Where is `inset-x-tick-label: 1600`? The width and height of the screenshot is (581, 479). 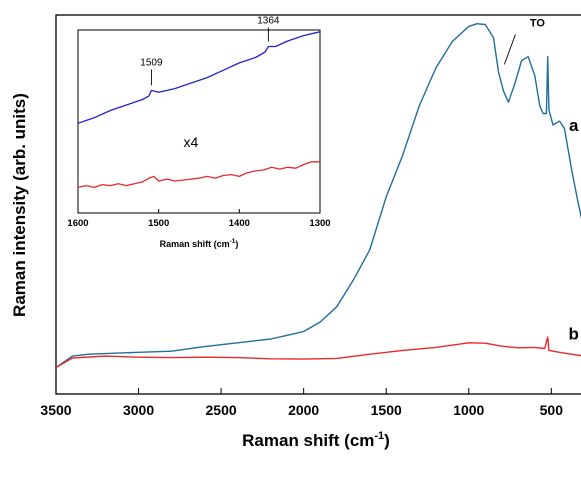 inset-x-tick-label: 1600 is located at coordinates (77, 223).